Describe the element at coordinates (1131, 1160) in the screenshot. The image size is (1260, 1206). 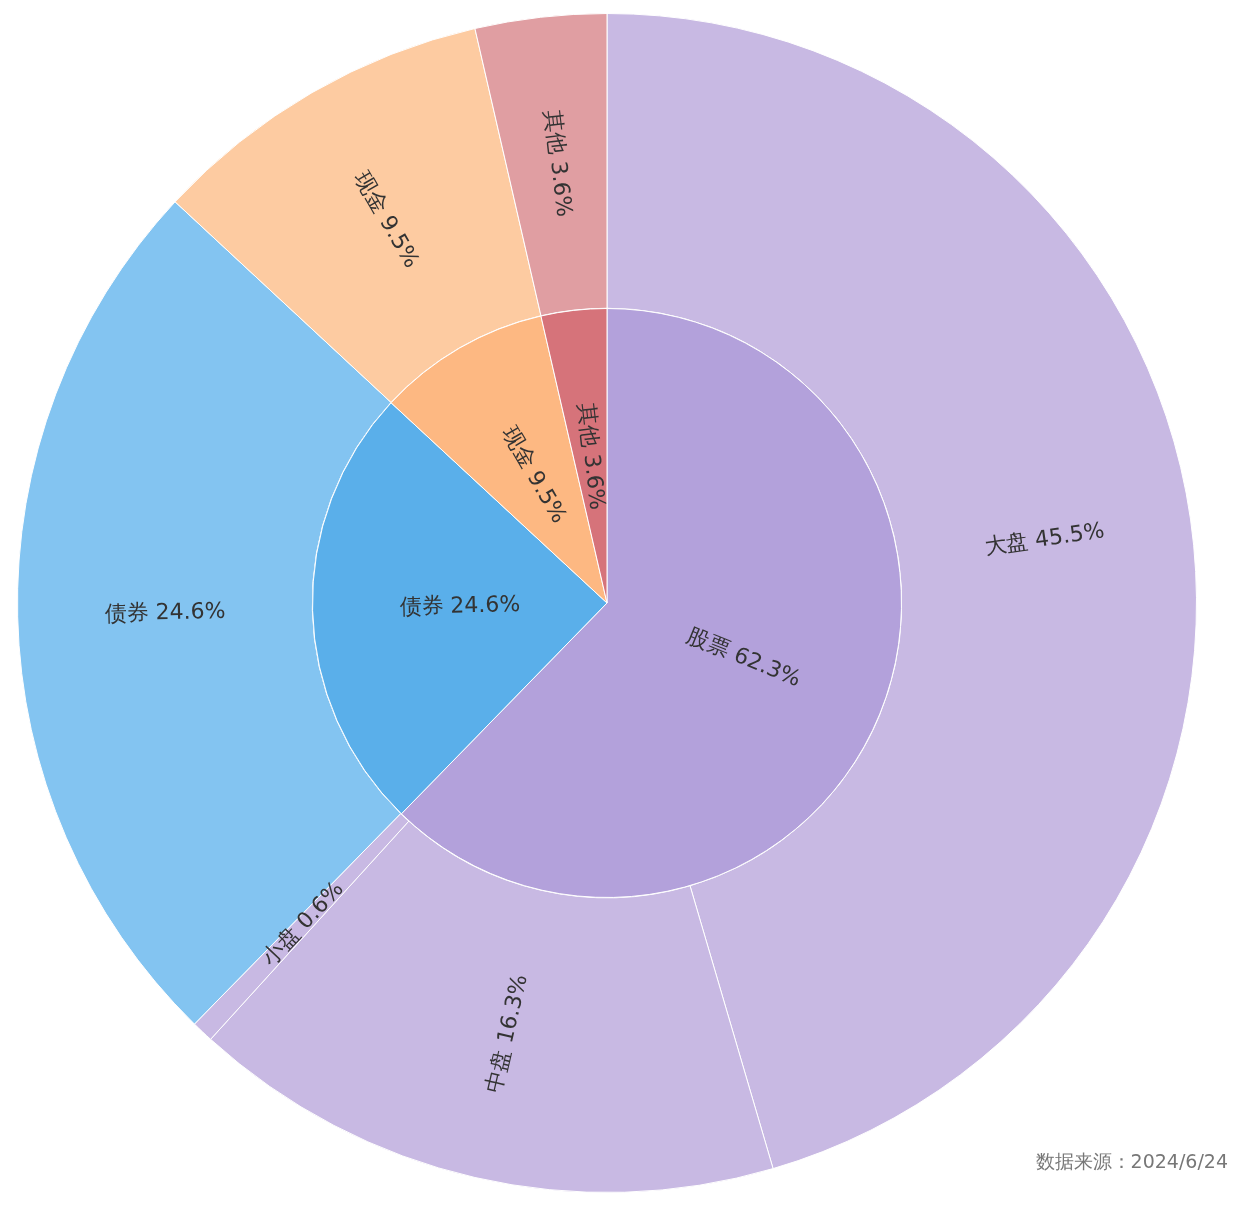
I see `source-note: 数据来源：2024/6/24` at that location.